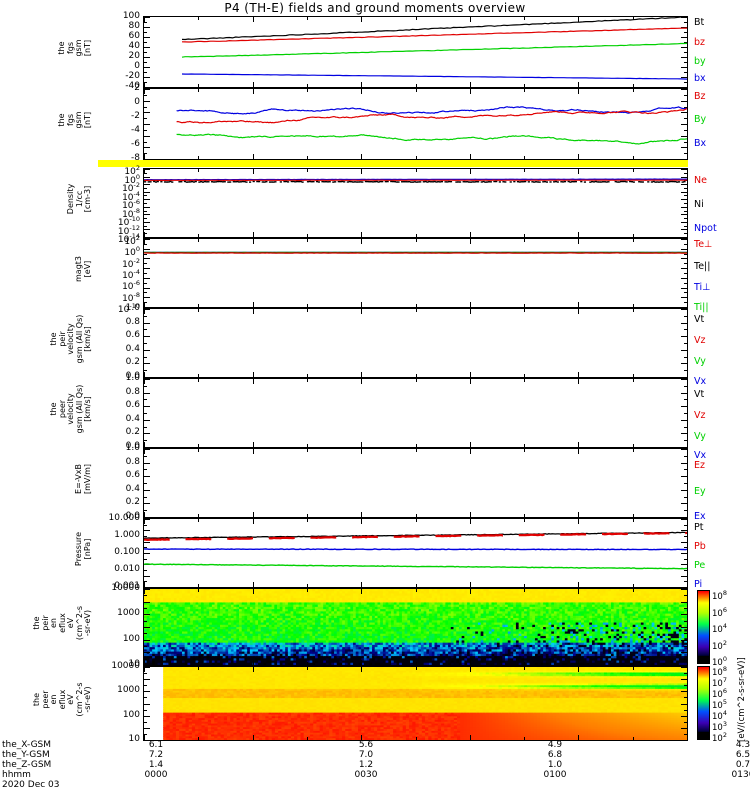 The height and width of the screenshot is (800, 750). I want to click on y-tick-label: 0.4, so click(132, 489).